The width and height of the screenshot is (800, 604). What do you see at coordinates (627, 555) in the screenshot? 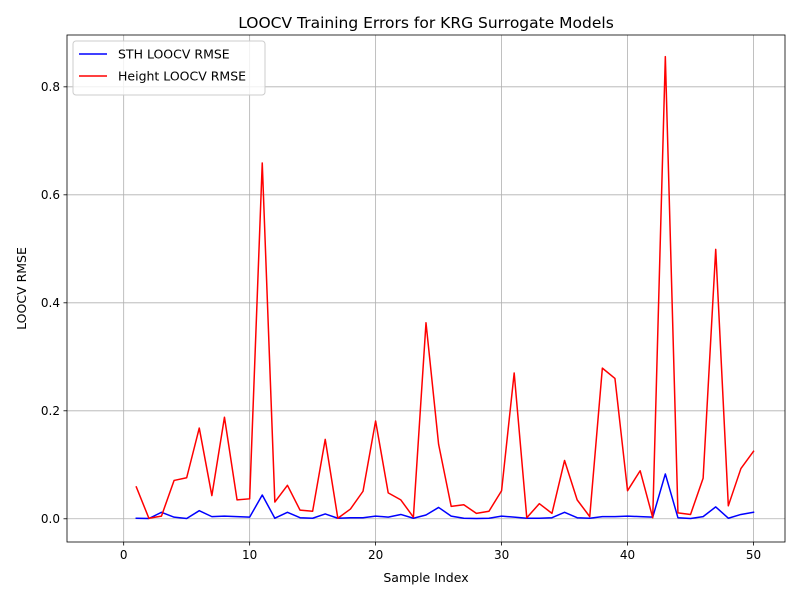
I see `x-tick-label: 40` at bounding box center [627, 555].